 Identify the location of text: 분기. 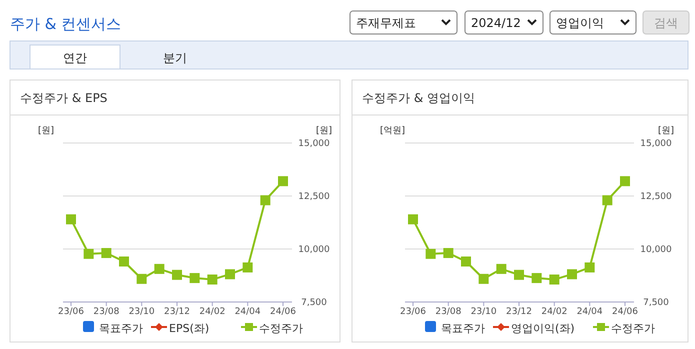
(175, 58).